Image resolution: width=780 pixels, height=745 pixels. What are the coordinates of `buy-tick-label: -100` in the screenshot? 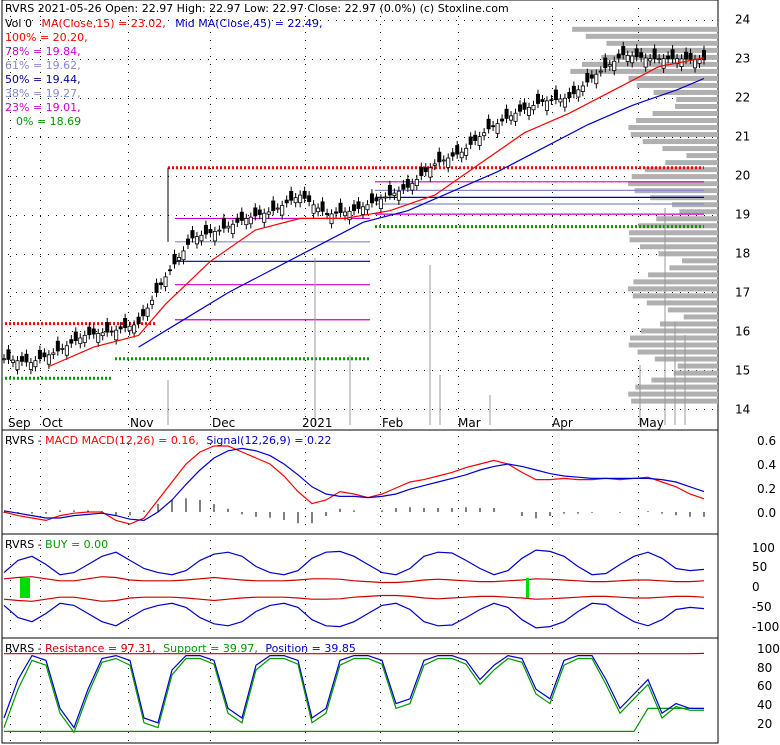 It's located at (765, 627).